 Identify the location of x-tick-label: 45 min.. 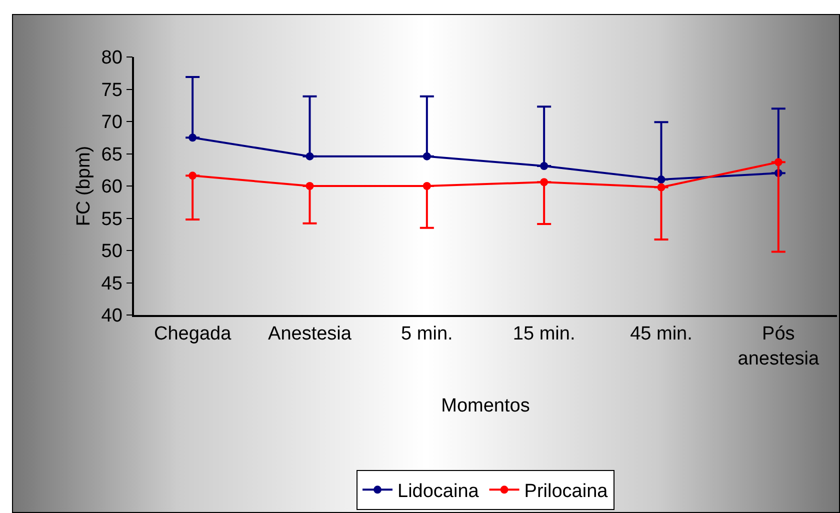
(661, 334).